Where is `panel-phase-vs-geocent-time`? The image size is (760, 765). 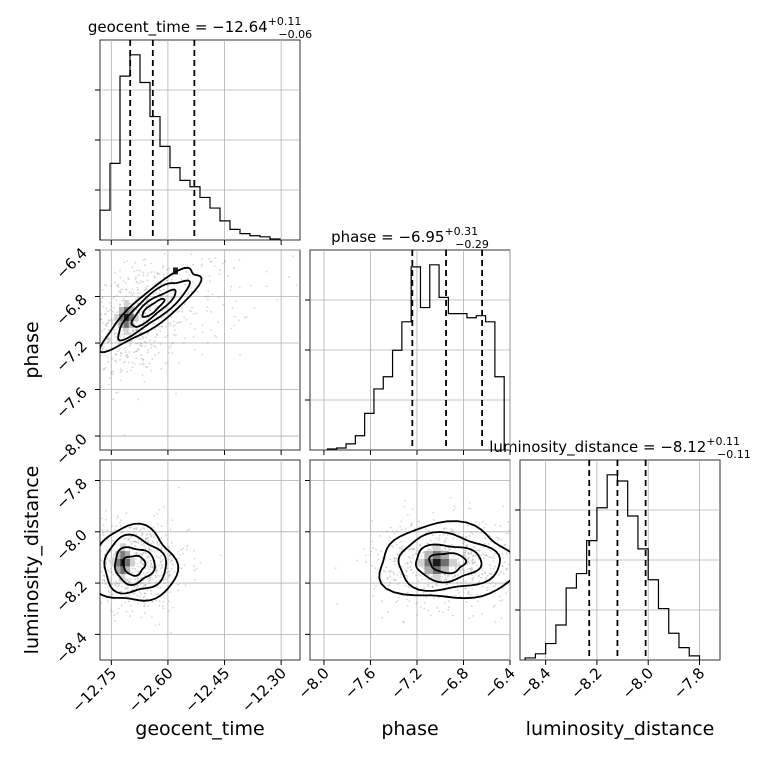
panel-phase-vs-geocent-time is located at coordinates (200, 350).